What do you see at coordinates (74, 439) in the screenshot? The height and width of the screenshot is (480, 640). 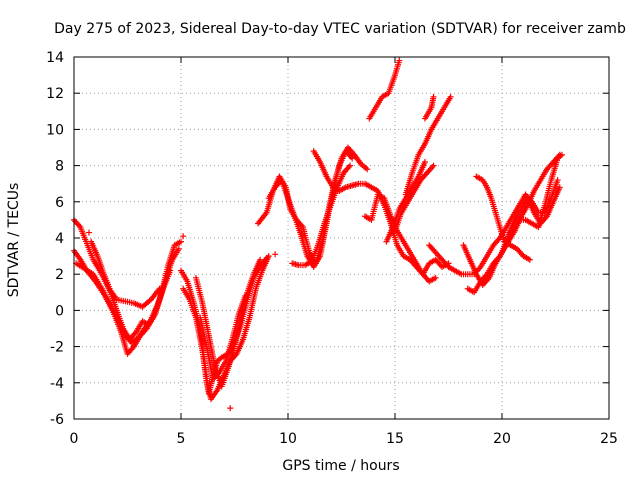 I see `x-tick-label: 0` at bounding box center [74, 439].